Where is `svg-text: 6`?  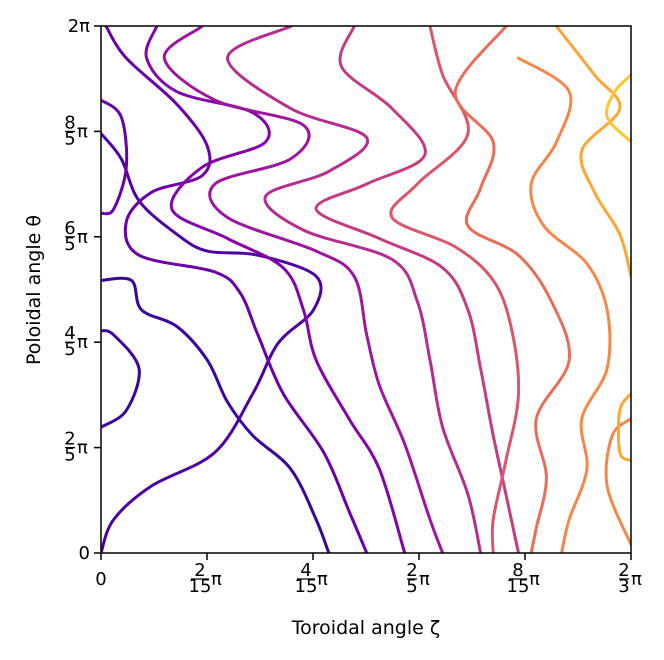
svg-text: 6 is located at coordinates (69, 228).